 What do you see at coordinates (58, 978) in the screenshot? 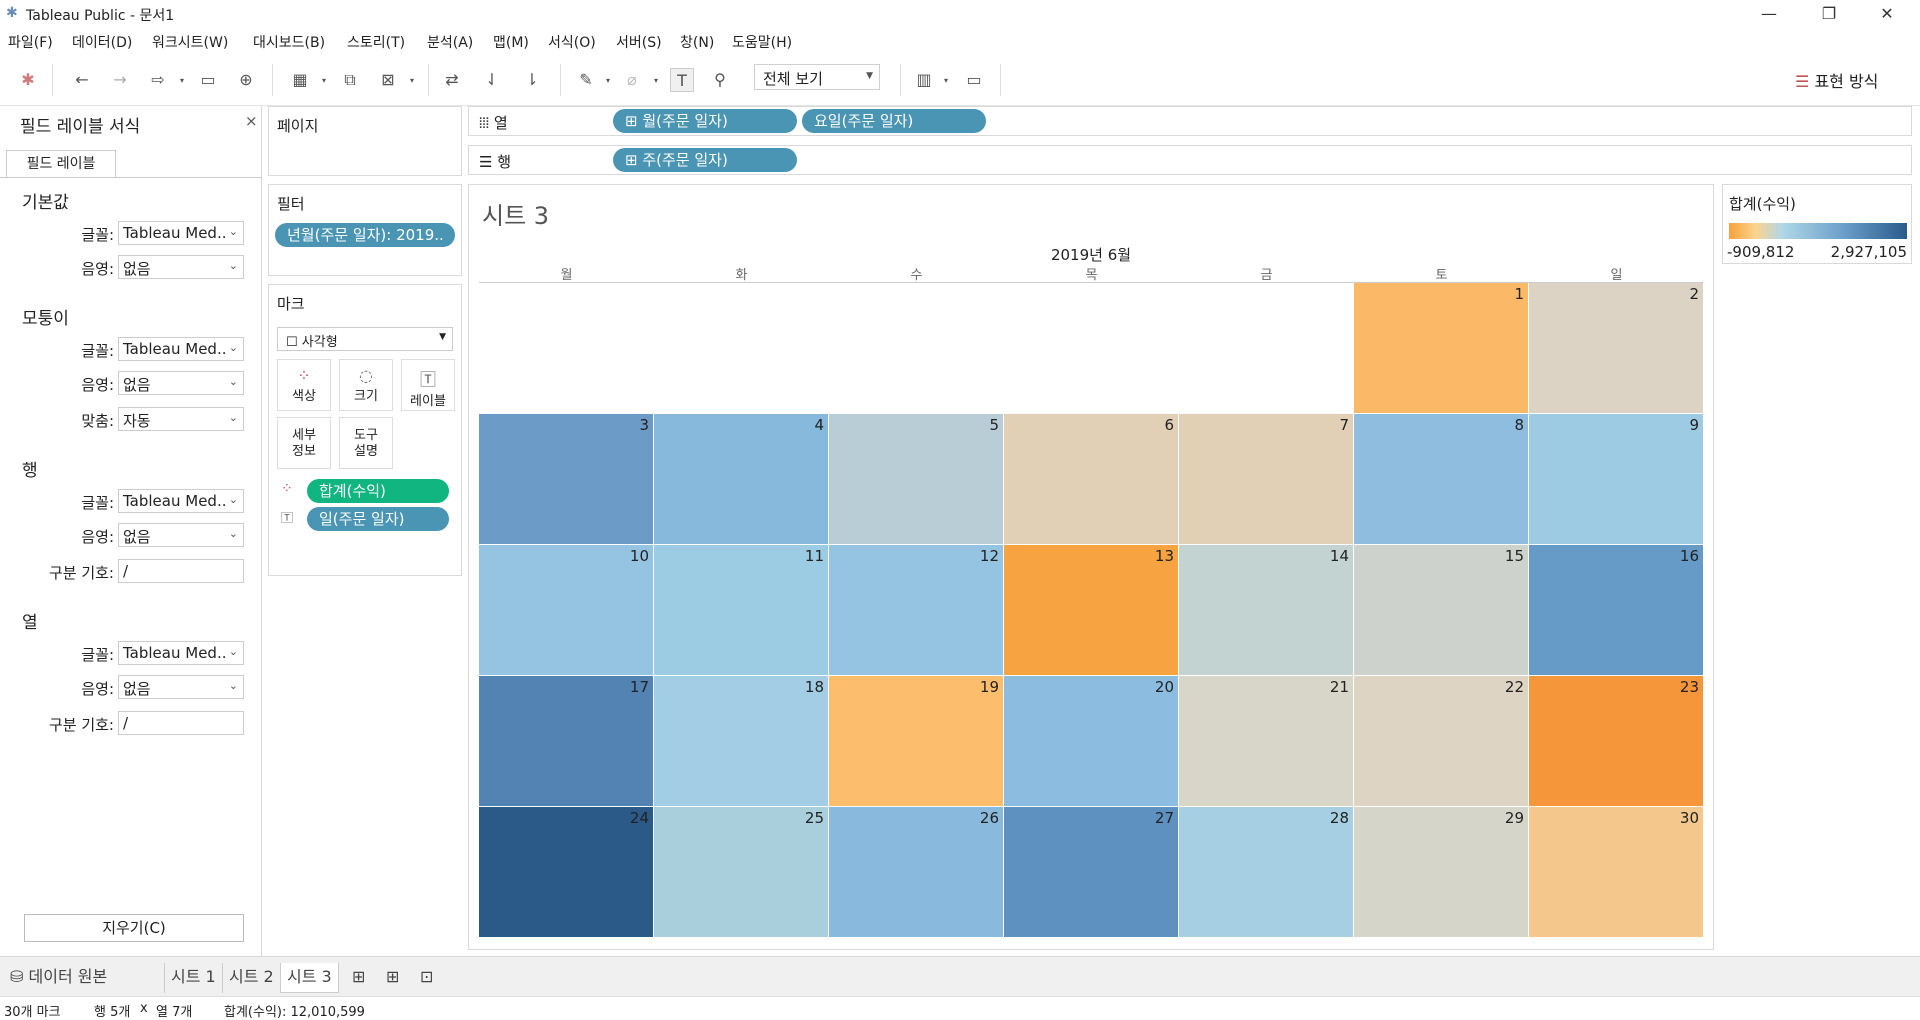
I see `tab-data-source: ⛁ 데이터 원본` at bounding box center [58, 978].